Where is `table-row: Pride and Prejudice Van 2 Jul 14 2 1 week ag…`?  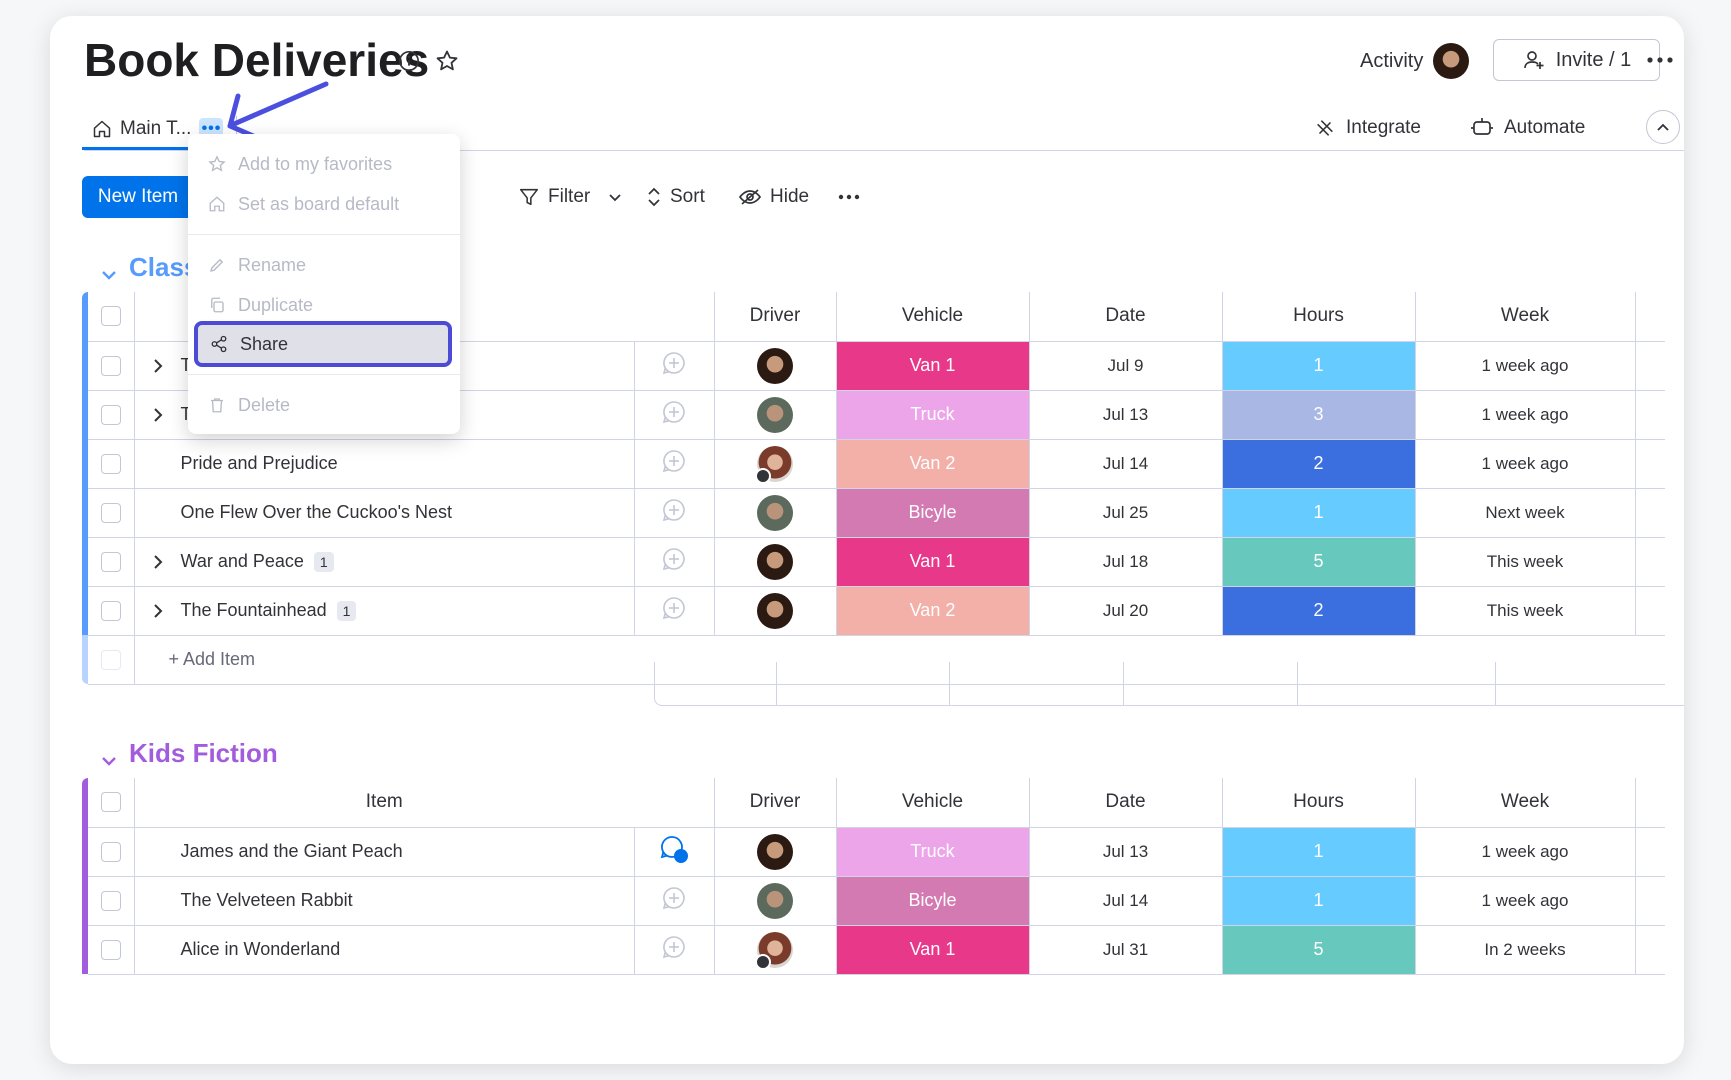 table-row: Pride and Prejudice Van 2 Jul 14 2 1 week ag… is located at coordinates (873, 464).